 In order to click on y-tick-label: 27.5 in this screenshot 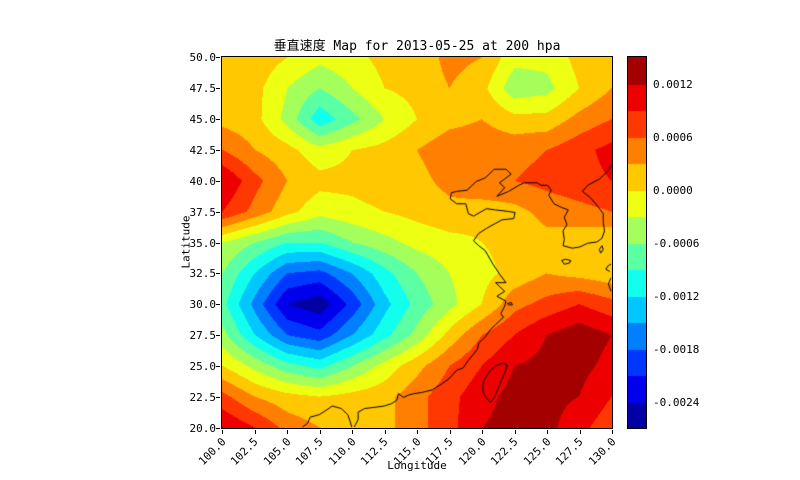, I will do `click(203, 336)`.